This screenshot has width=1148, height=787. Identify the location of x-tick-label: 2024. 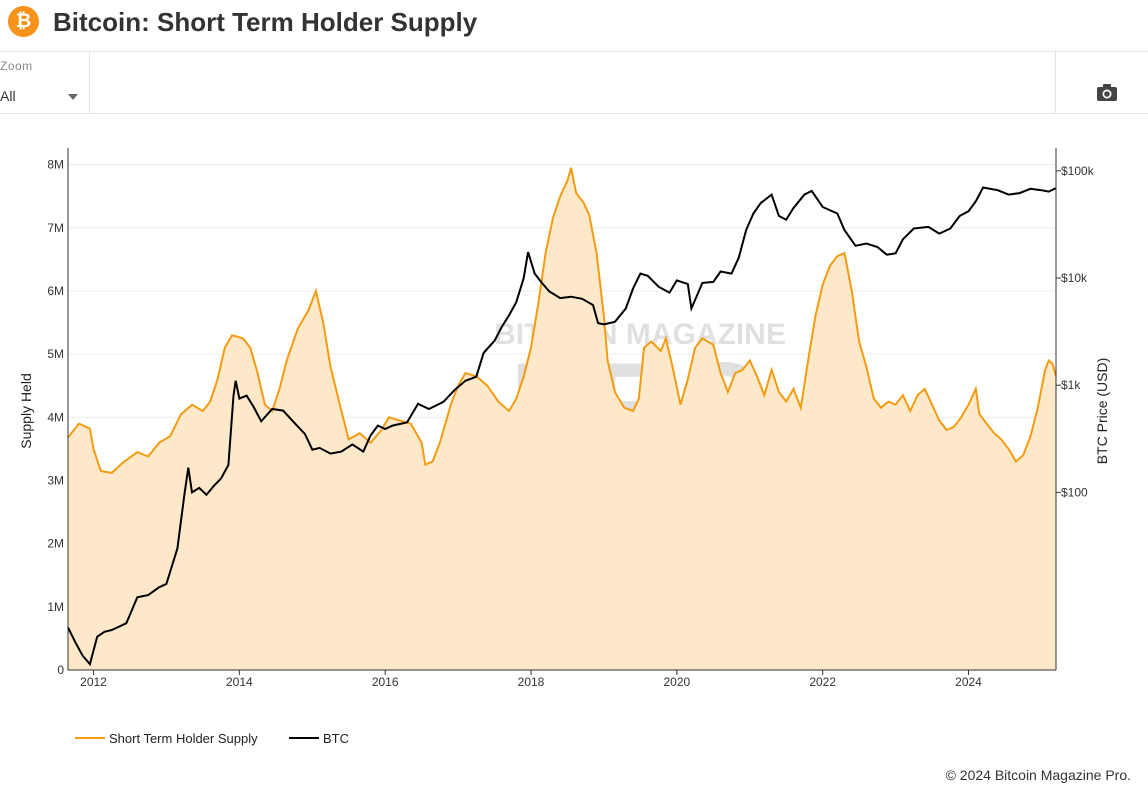
(968, 682).